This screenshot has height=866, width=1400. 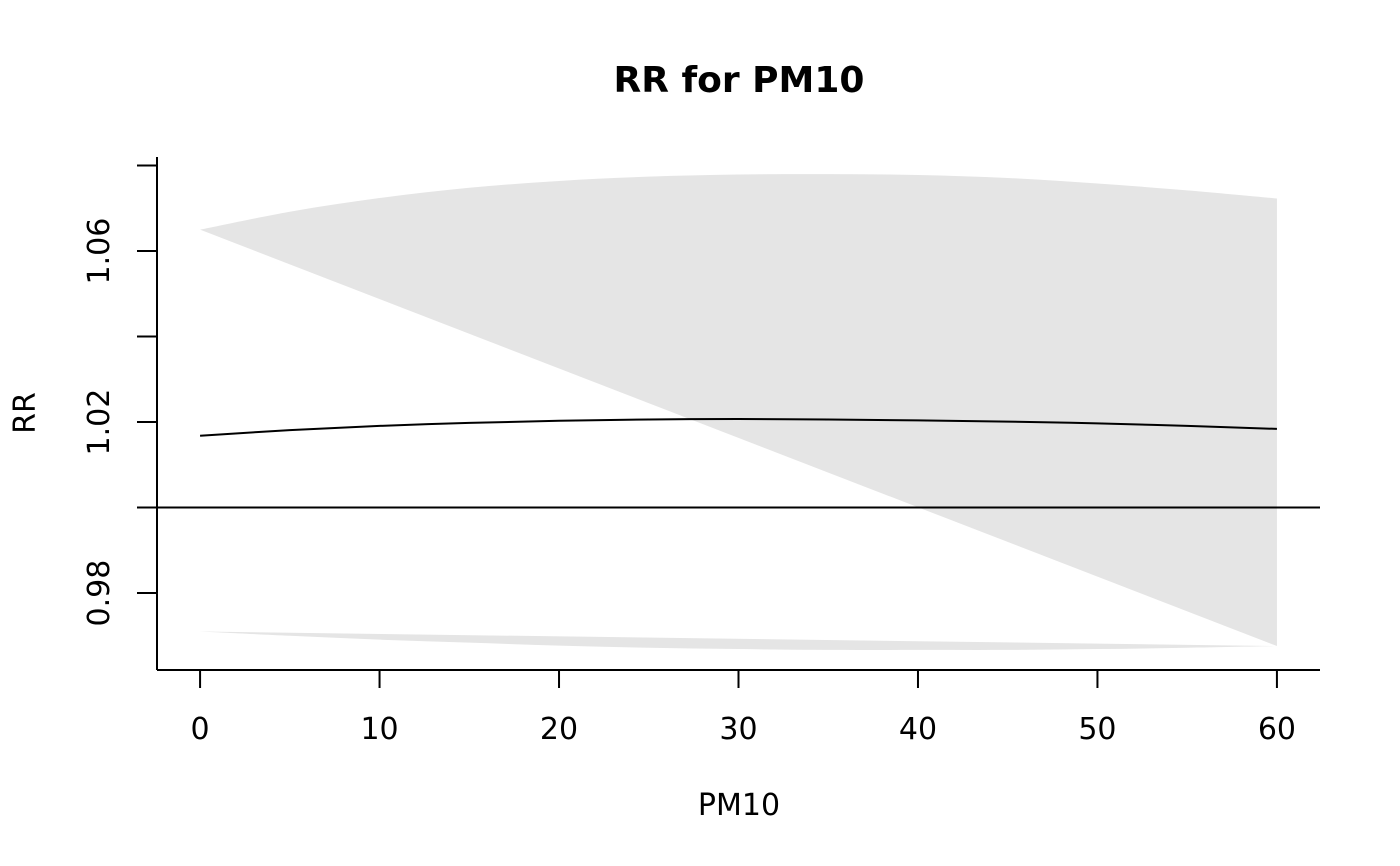 I want to click on y-tick-label: 1.06, so click(x=99, y=251).